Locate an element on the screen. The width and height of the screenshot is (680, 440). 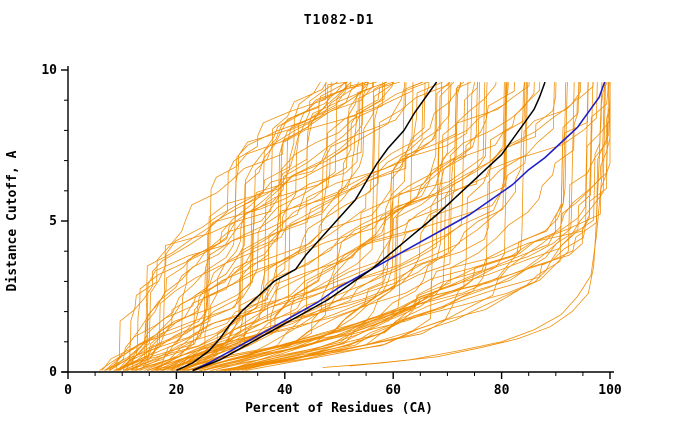
chart-title: T1082-D1 is located at coordinates (339, 20).